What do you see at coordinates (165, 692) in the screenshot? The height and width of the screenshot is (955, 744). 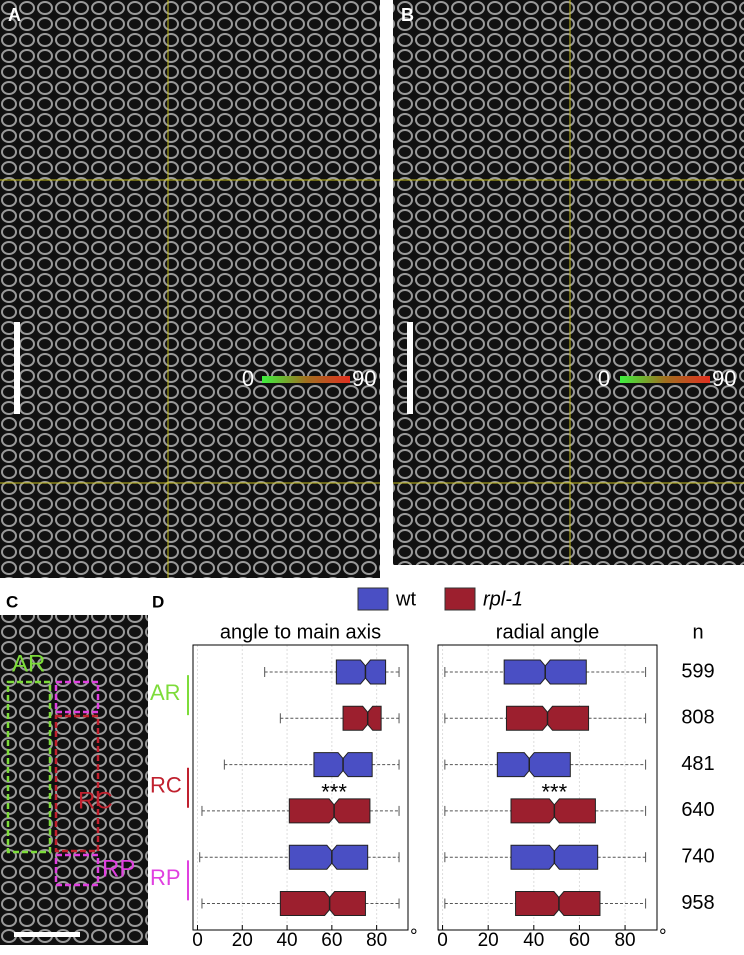 I see `group-label: AR` at bounding box center [165, 692].